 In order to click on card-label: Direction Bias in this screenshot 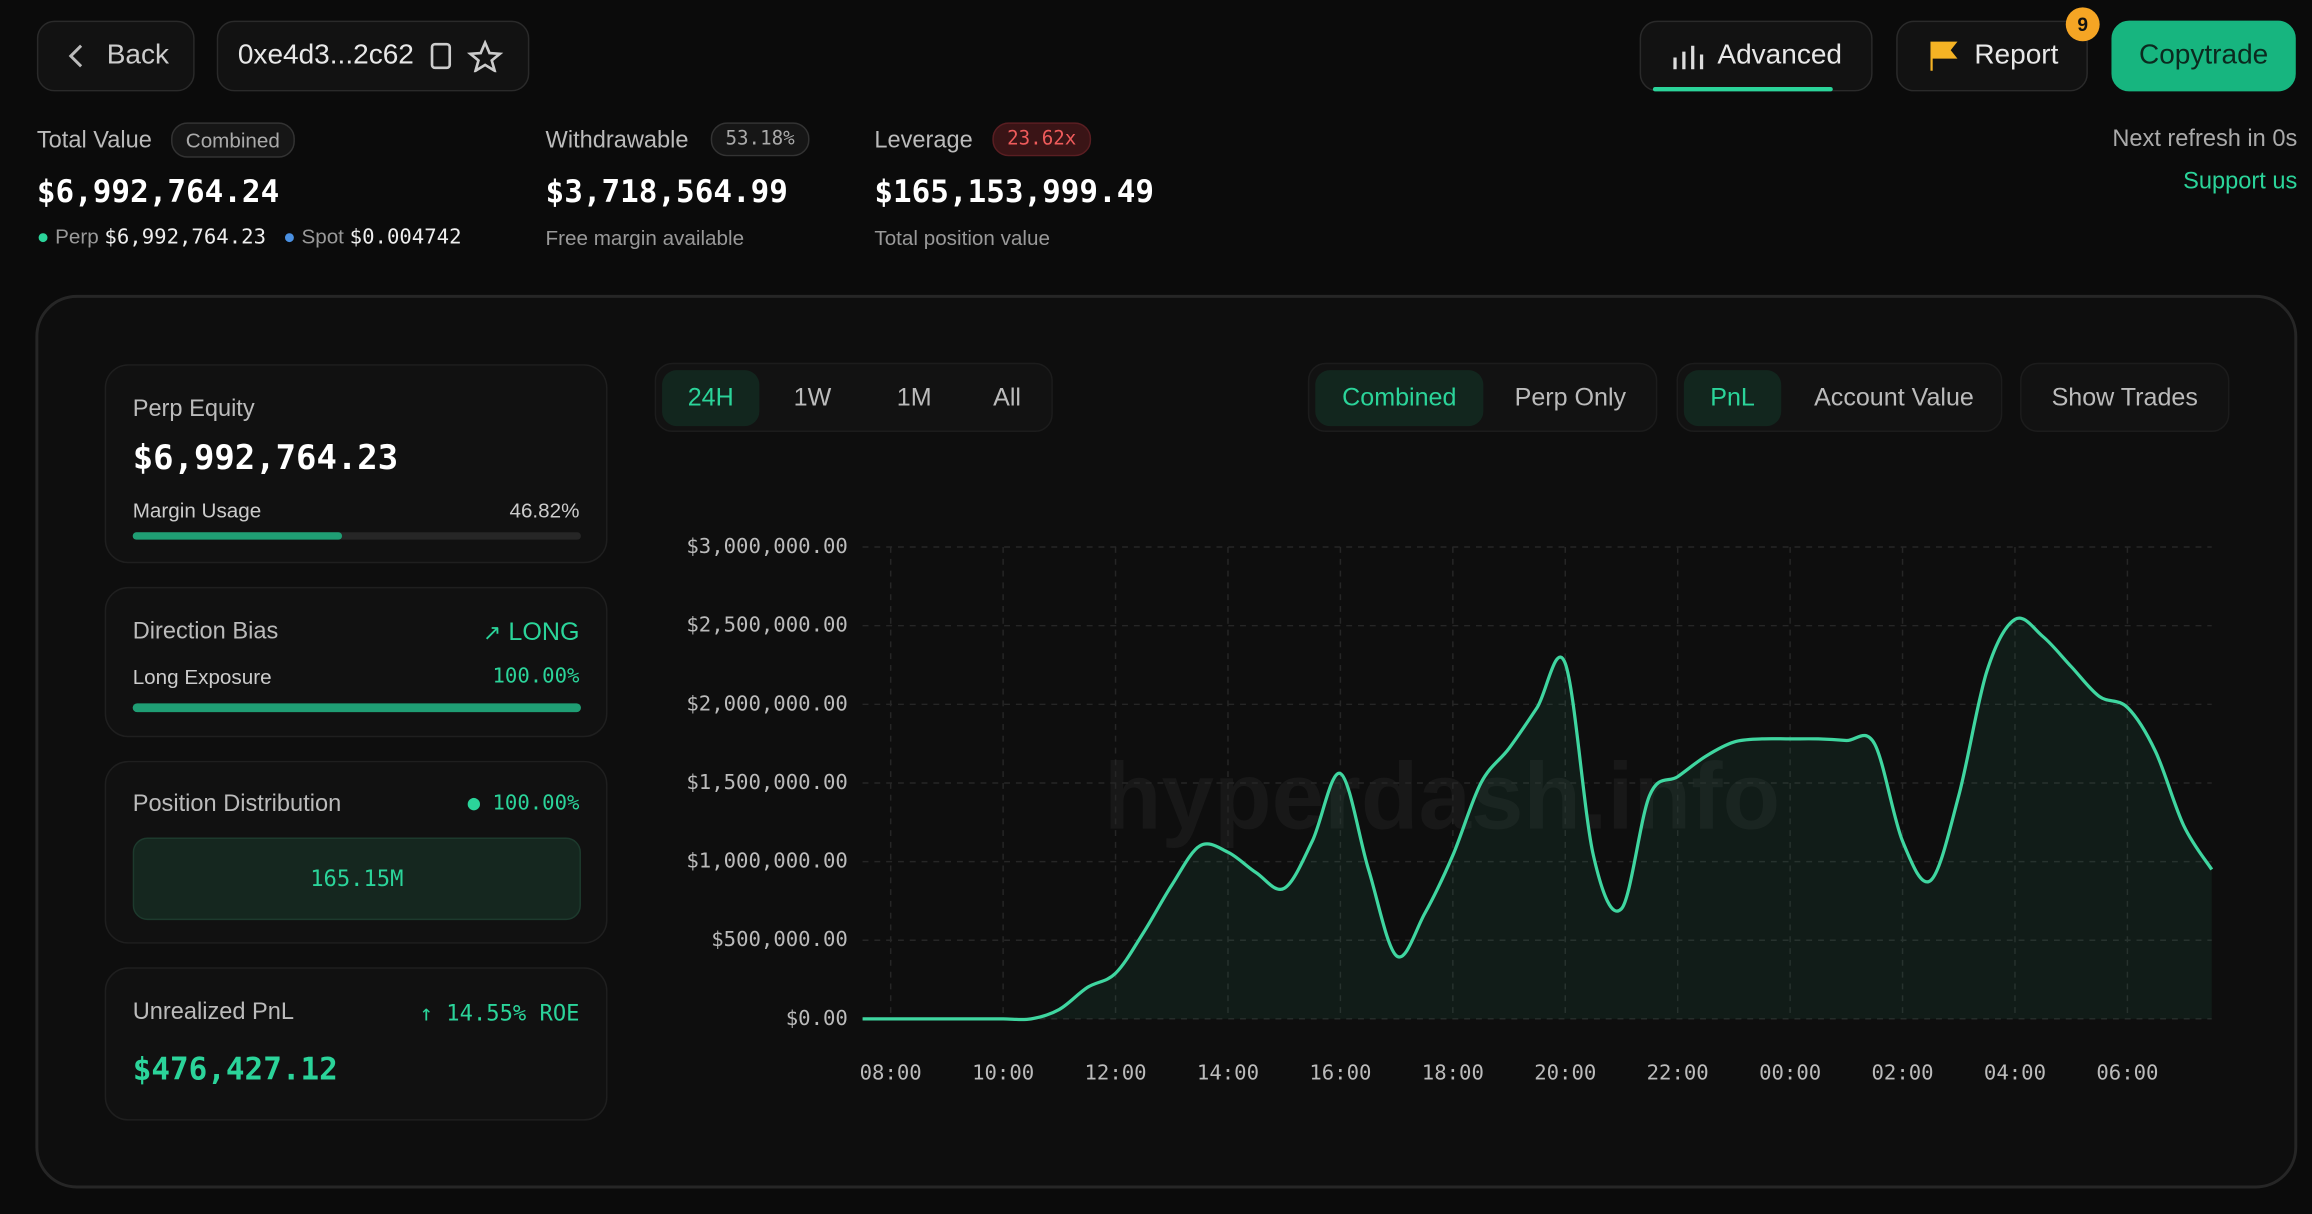, I will do `click(205, 632)`.